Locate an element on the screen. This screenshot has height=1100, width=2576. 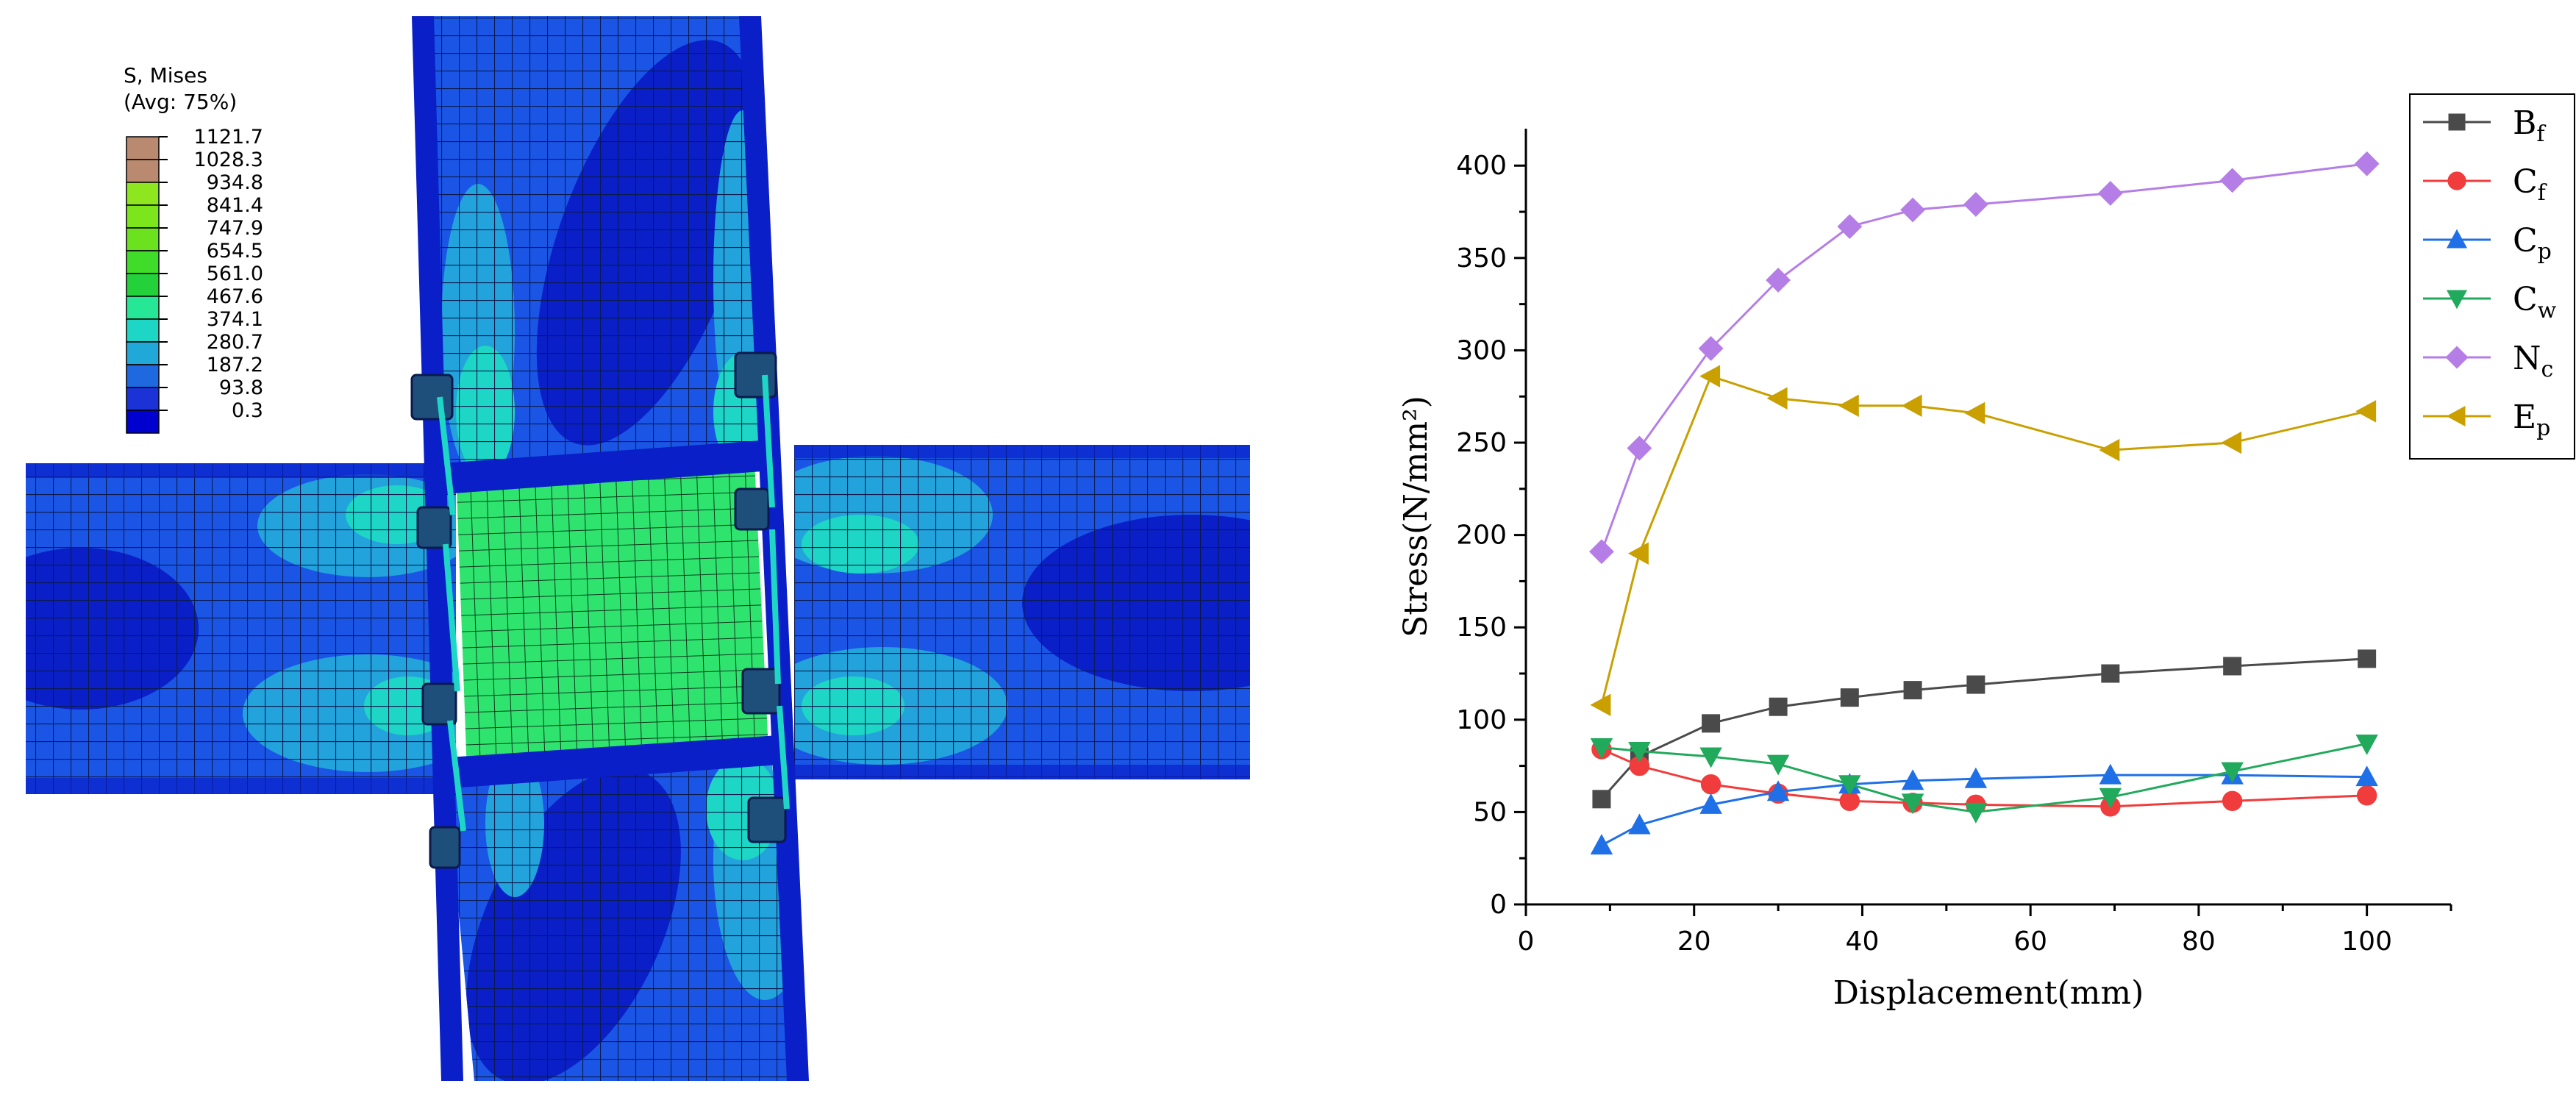
y-tick-label: 300 is located at coordinates (1481, 350).